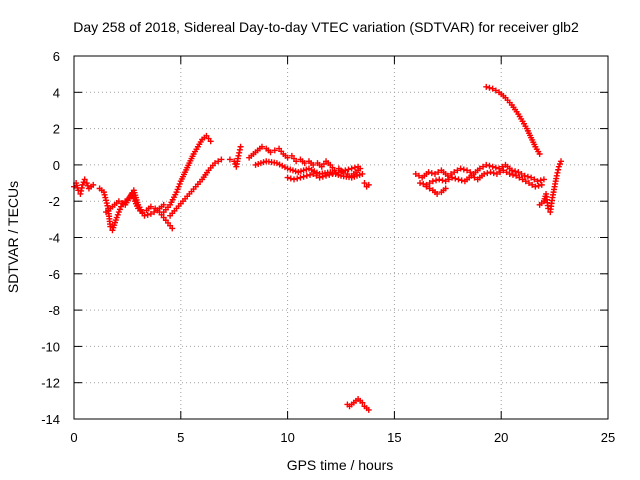 This screenshot has width=640, height=480. I want to click on series-outlier, so click(358, 404).